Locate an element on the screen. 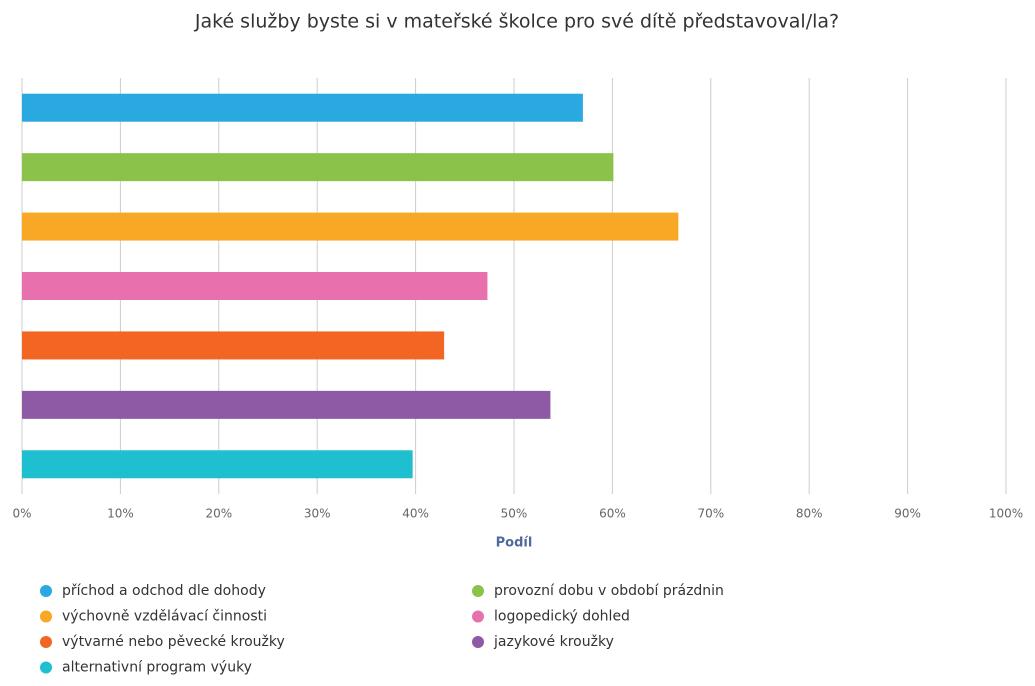 Image resolution: width=1035 pixels, height=686 pixels. legend-label: alternativní program výuky is located at coordinates (157, 668).